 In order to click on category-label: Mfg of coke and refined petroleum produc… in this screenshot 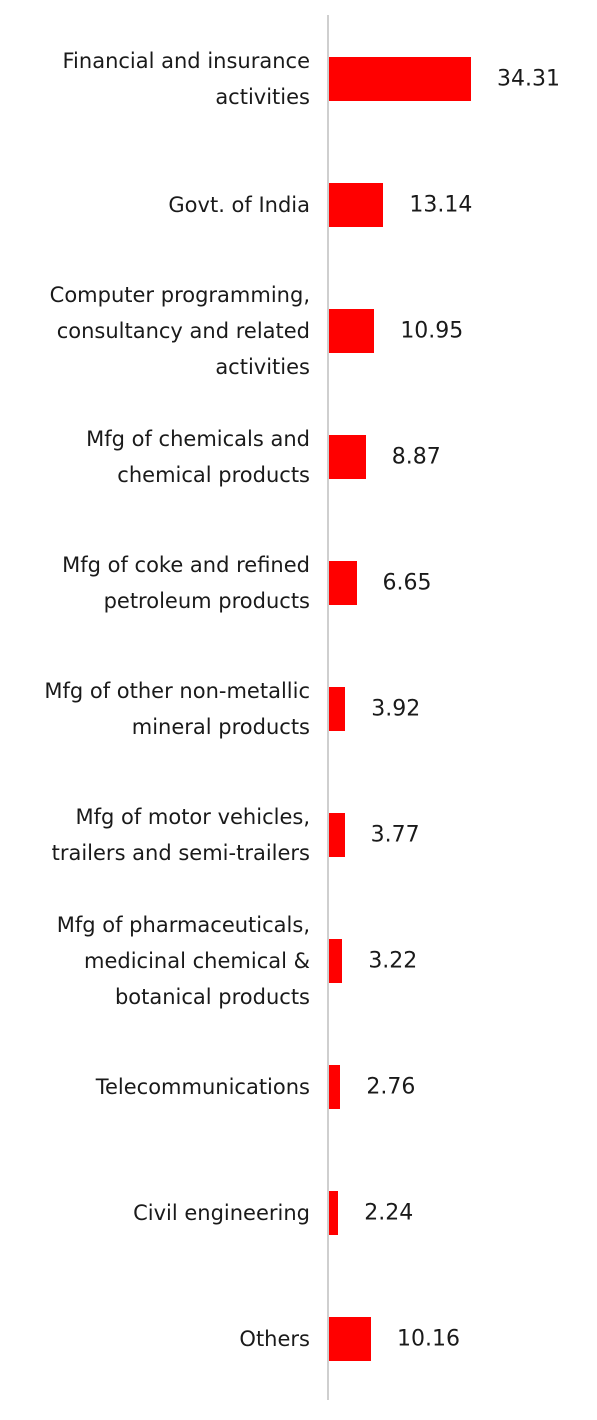, I will do `click(186, 583)`.